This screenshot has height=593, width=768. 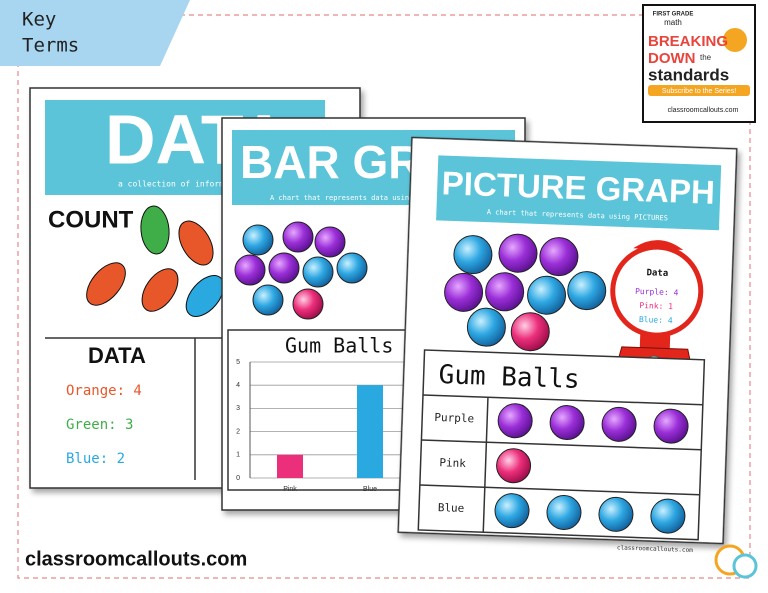 I want to click on tab-text: Terms, so click(x=50, y=46).